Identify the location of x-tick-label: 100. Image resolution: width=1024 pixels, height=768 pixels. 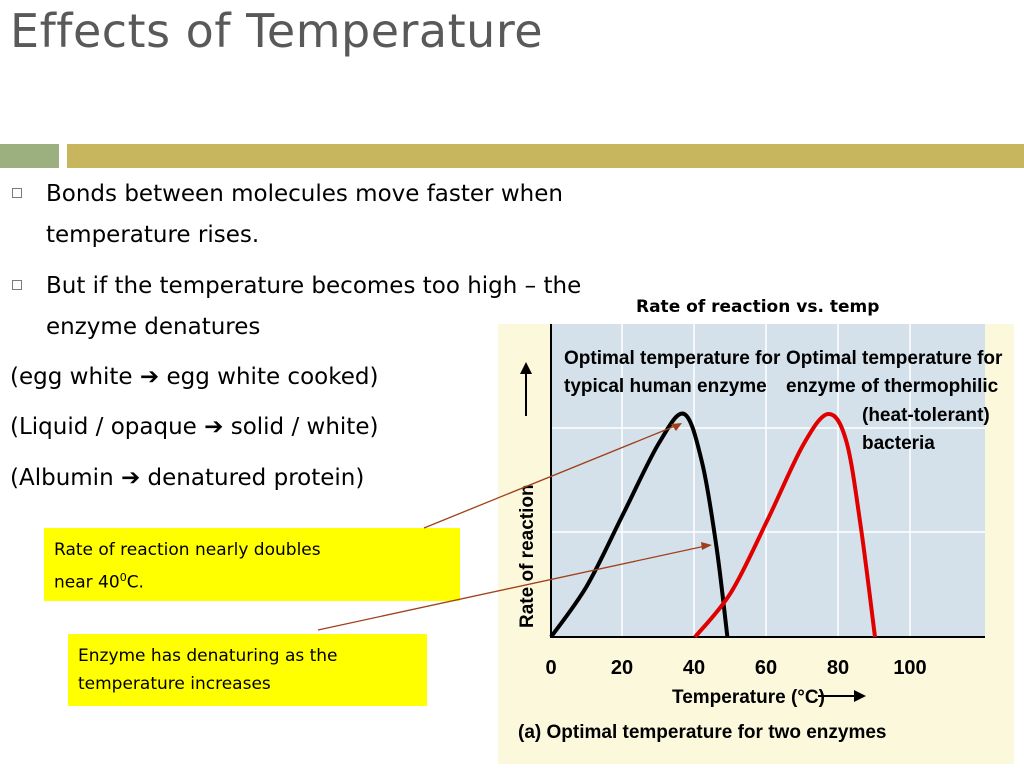
(909, 668).